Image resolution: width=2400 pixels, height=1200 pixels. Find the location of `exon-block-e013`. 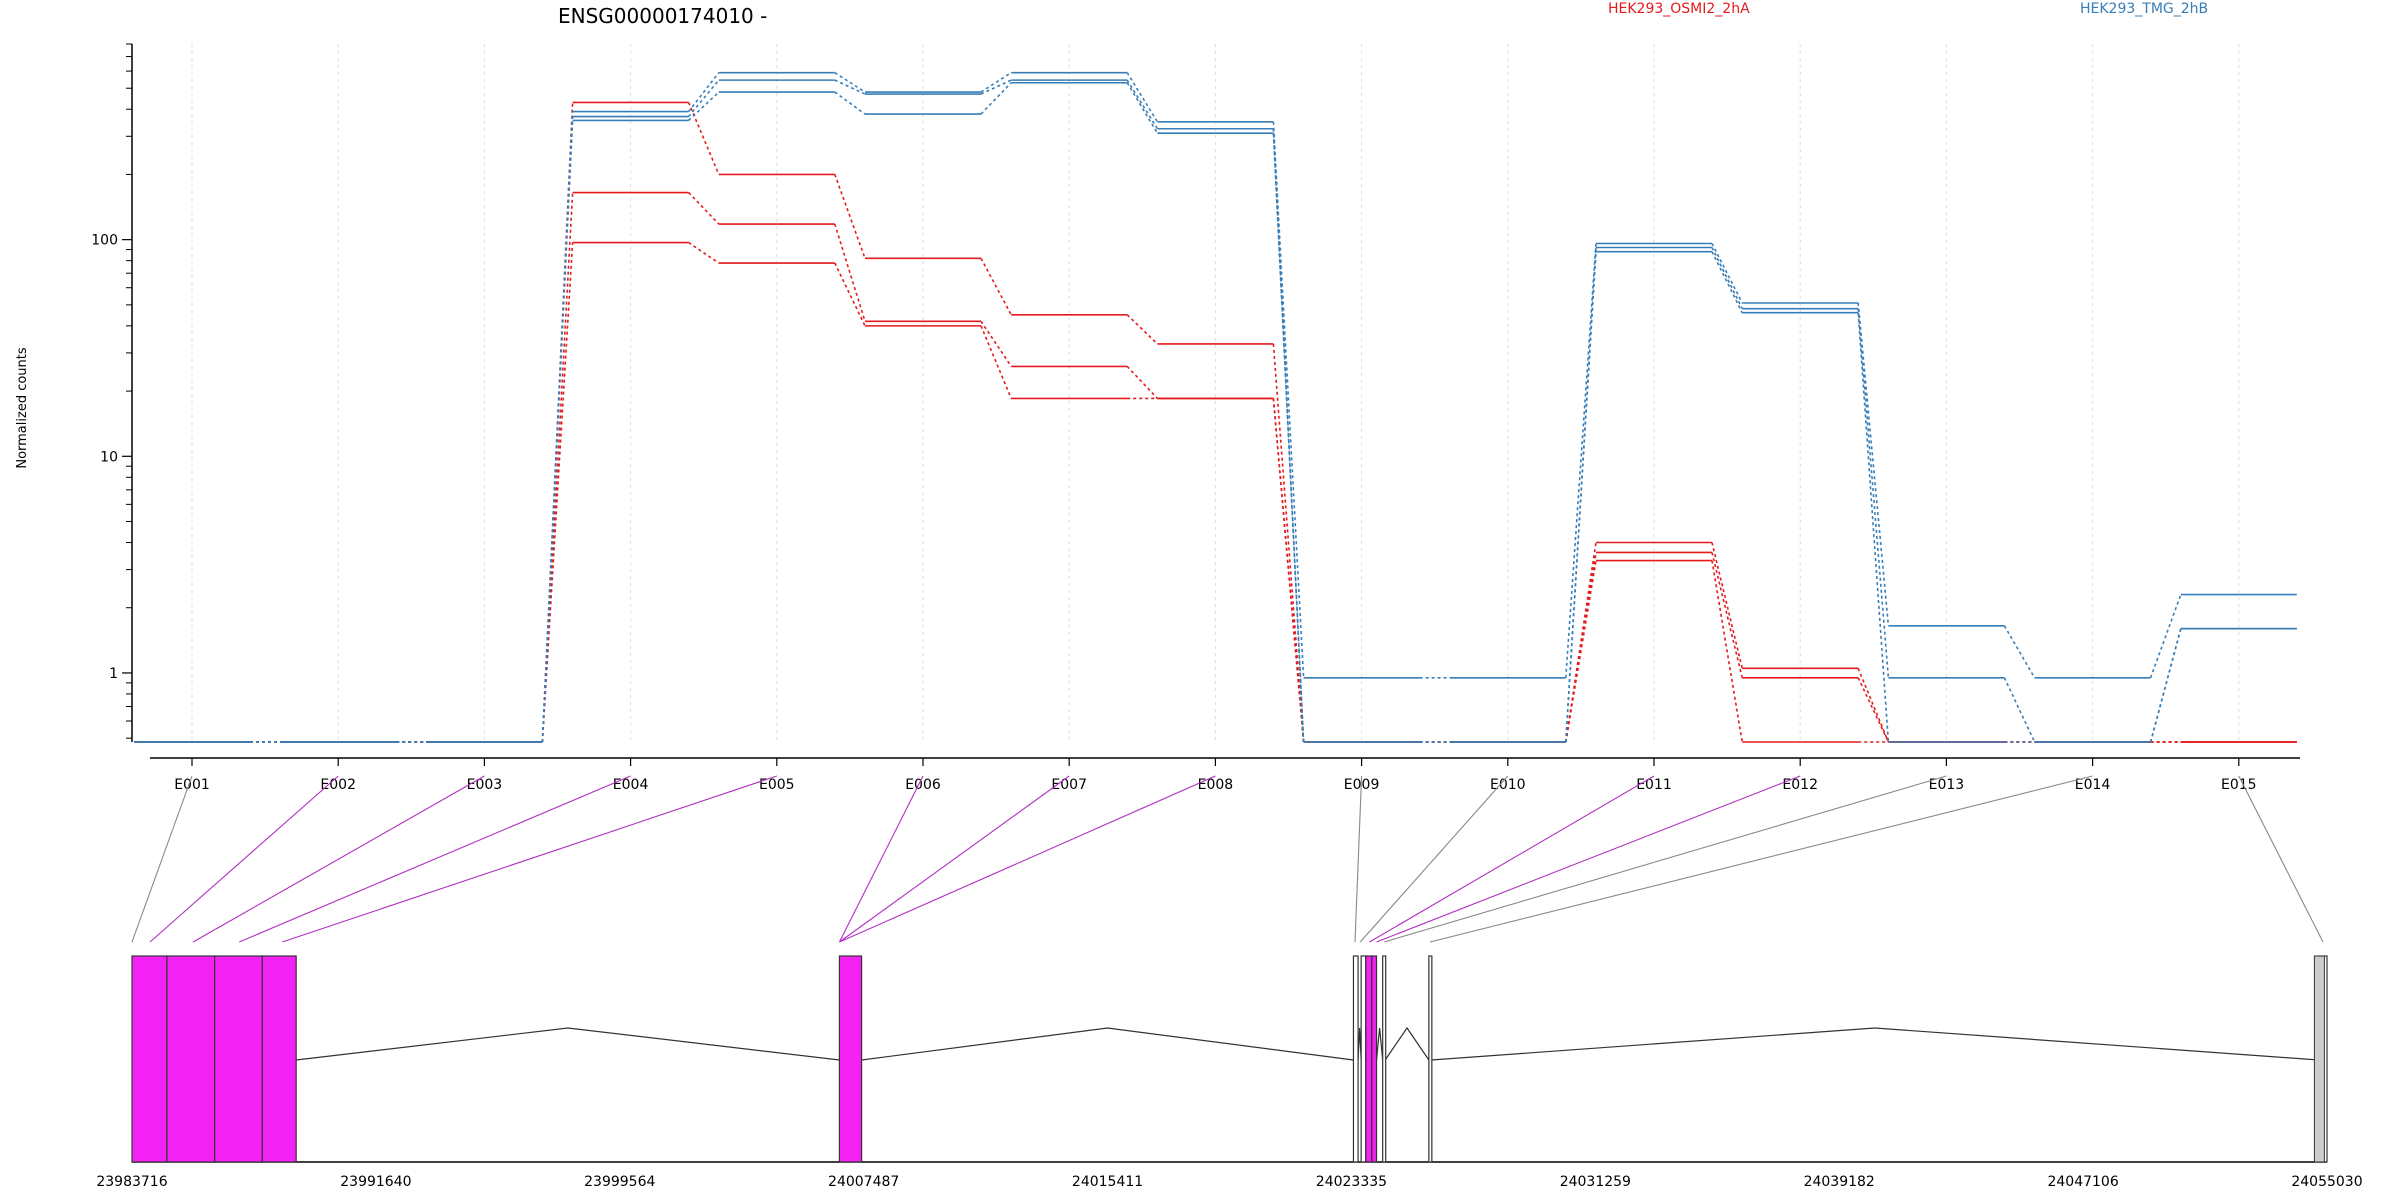

exon-block-e013 is located at coordinates (1384, 1059).